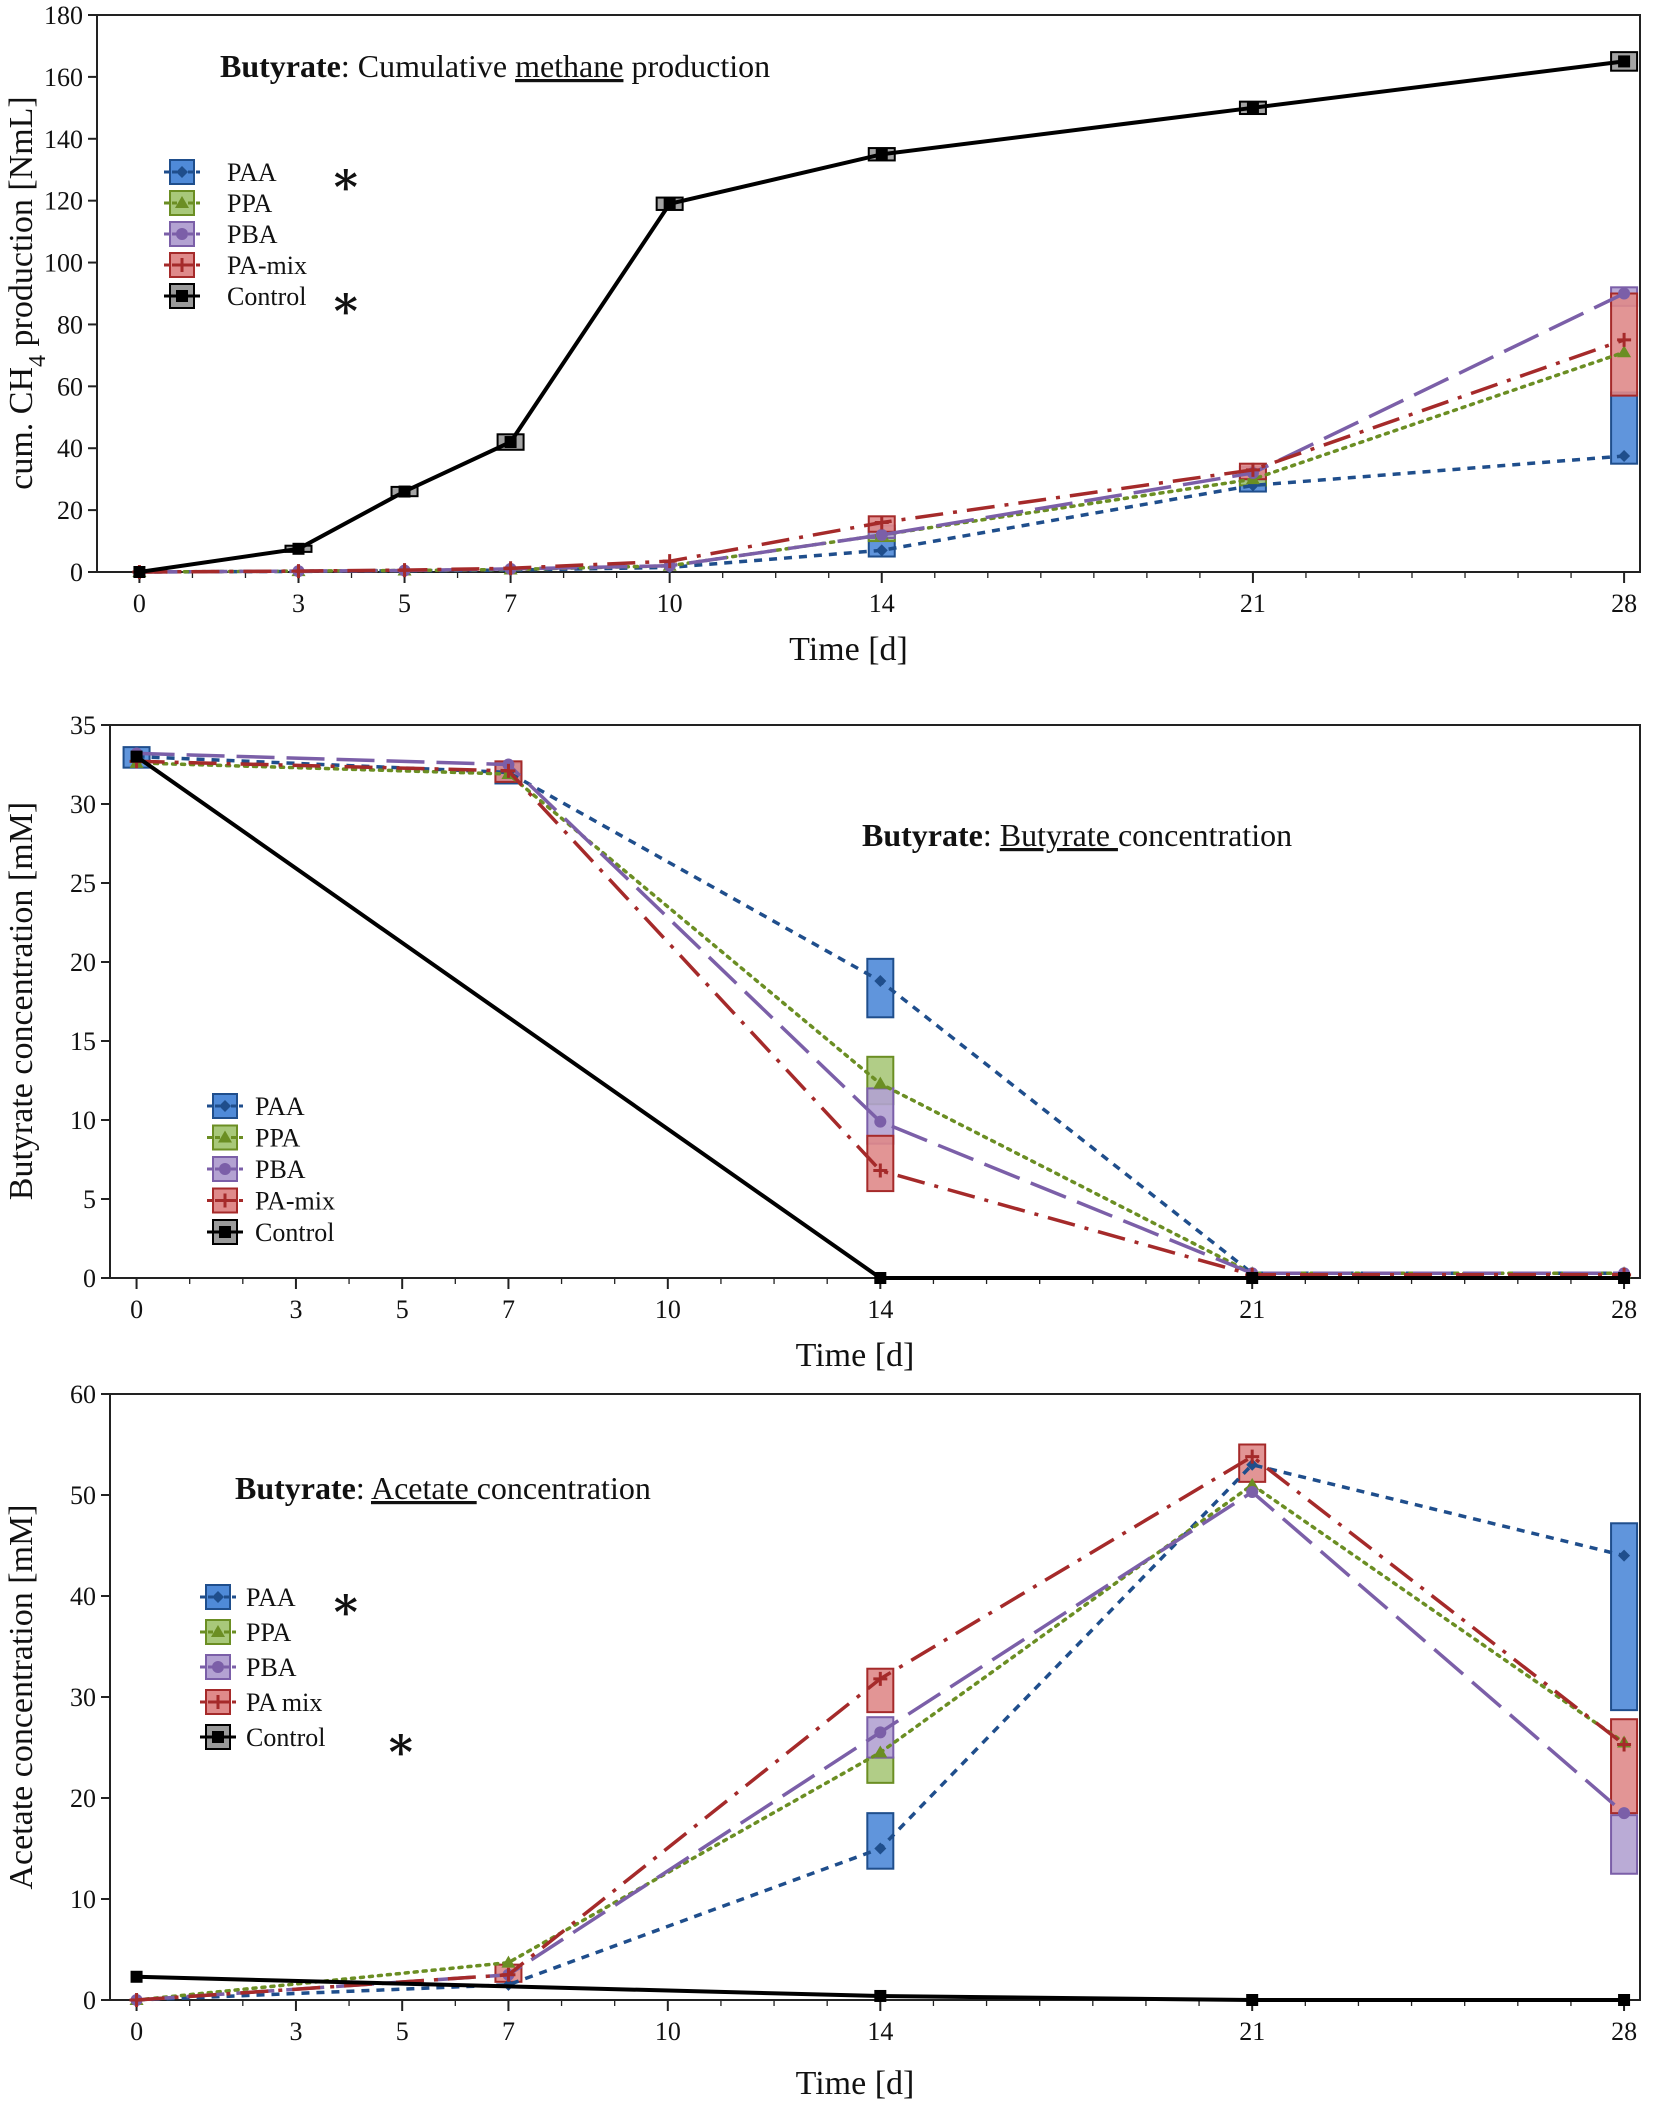 Image resolution: width=1654 pixels, height=2106 pixels. I want to click on chart-title: Butyrate: Cumulative methane production, so click(495, 66).